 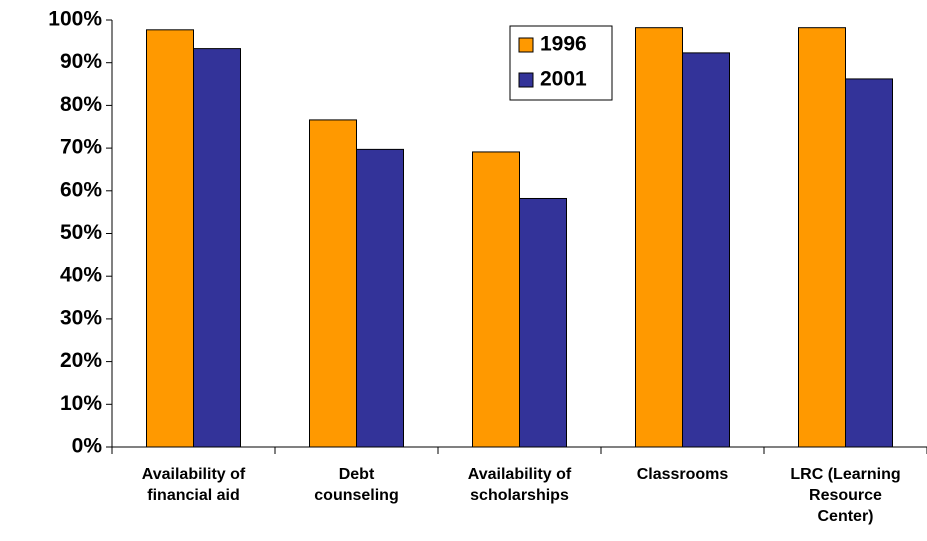 What do you see at coordinates (356, 485) in the screenshot?
I see `x-tick-label: Debt counseling` at bounding box center [356, 485].